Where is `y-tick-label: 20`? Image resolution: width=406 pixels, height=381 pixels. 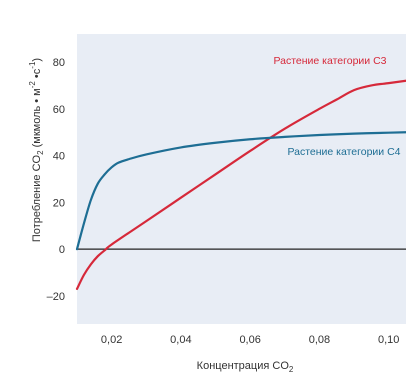
y-tick-label: 20 is located at coordinates (59, 203).